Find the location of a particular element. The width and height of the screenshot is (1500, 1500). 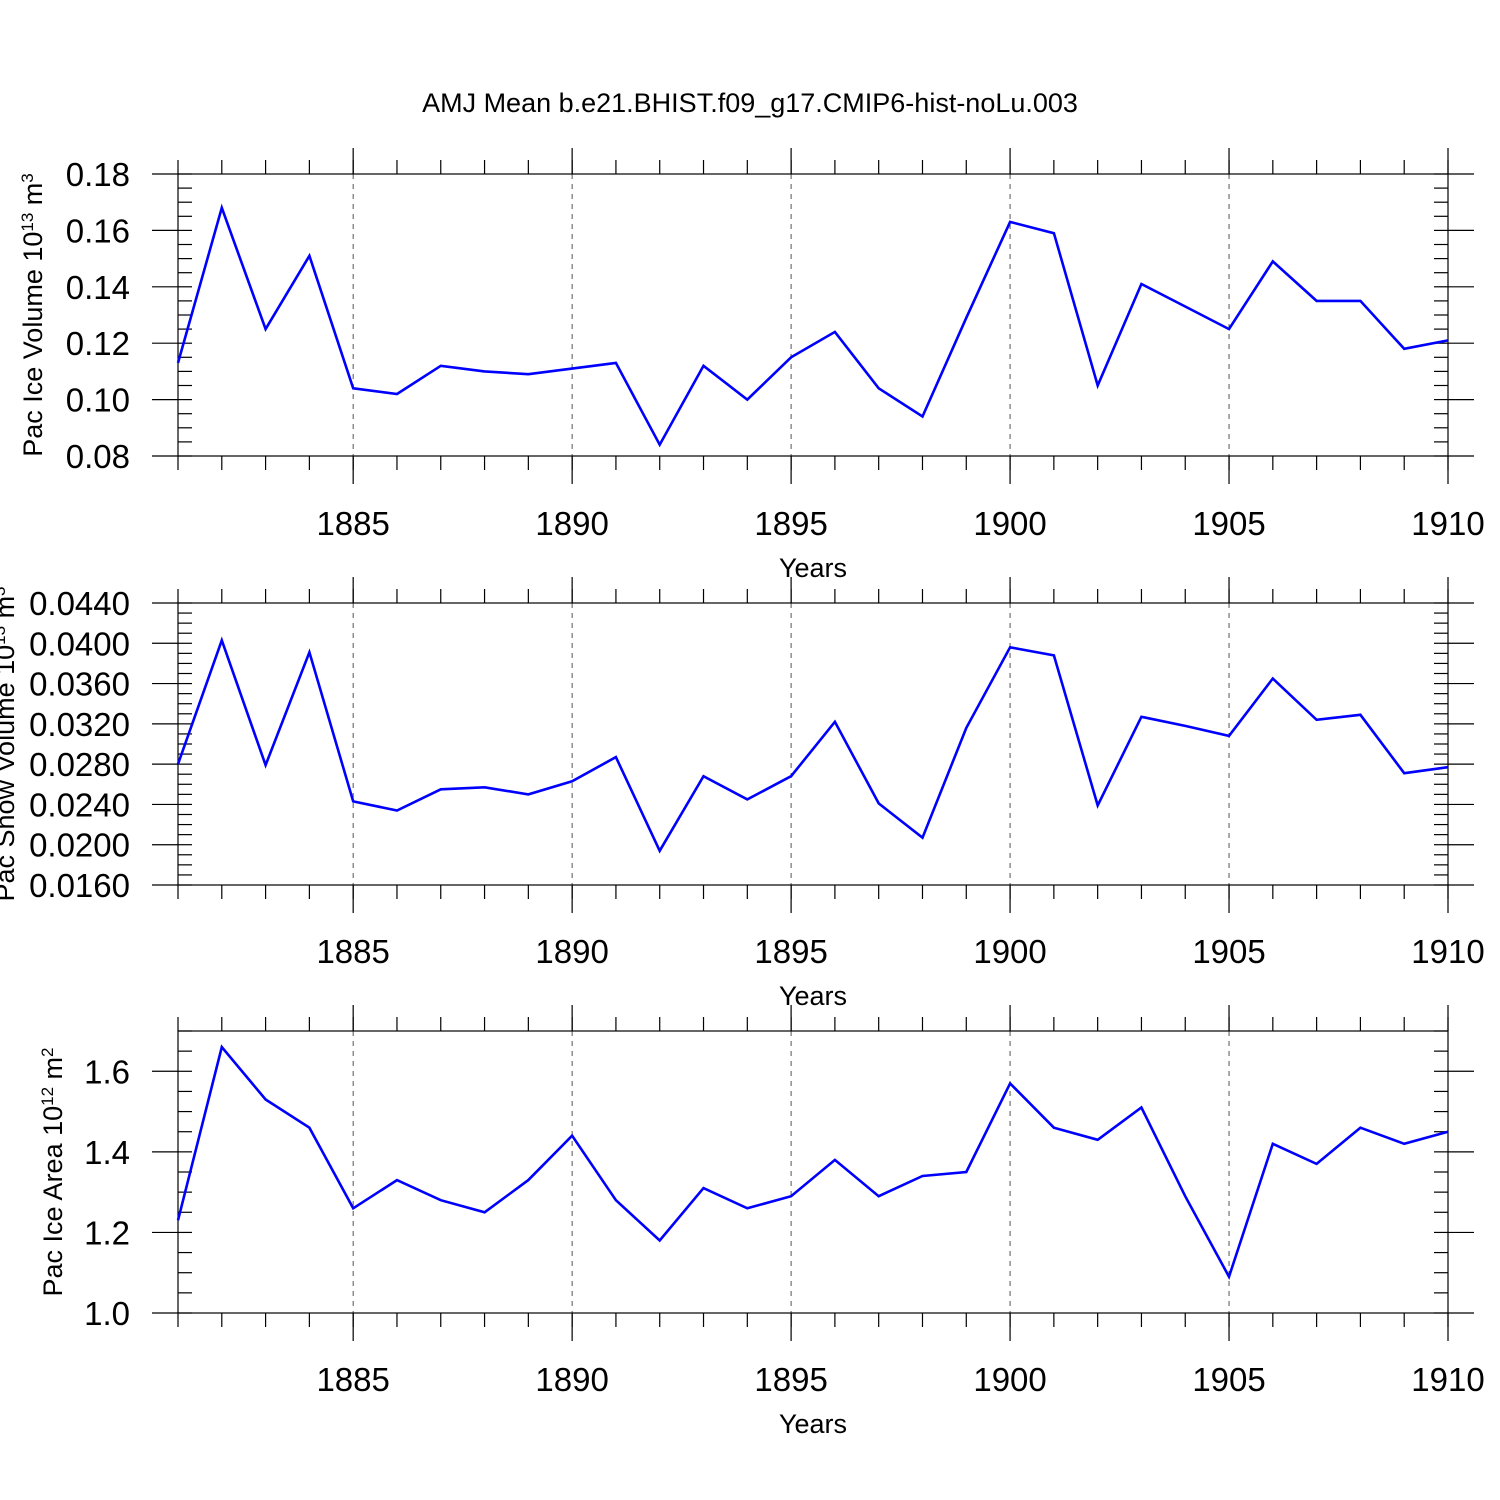

y-tick-label: 0.08 is located at coordinates (98, 456).